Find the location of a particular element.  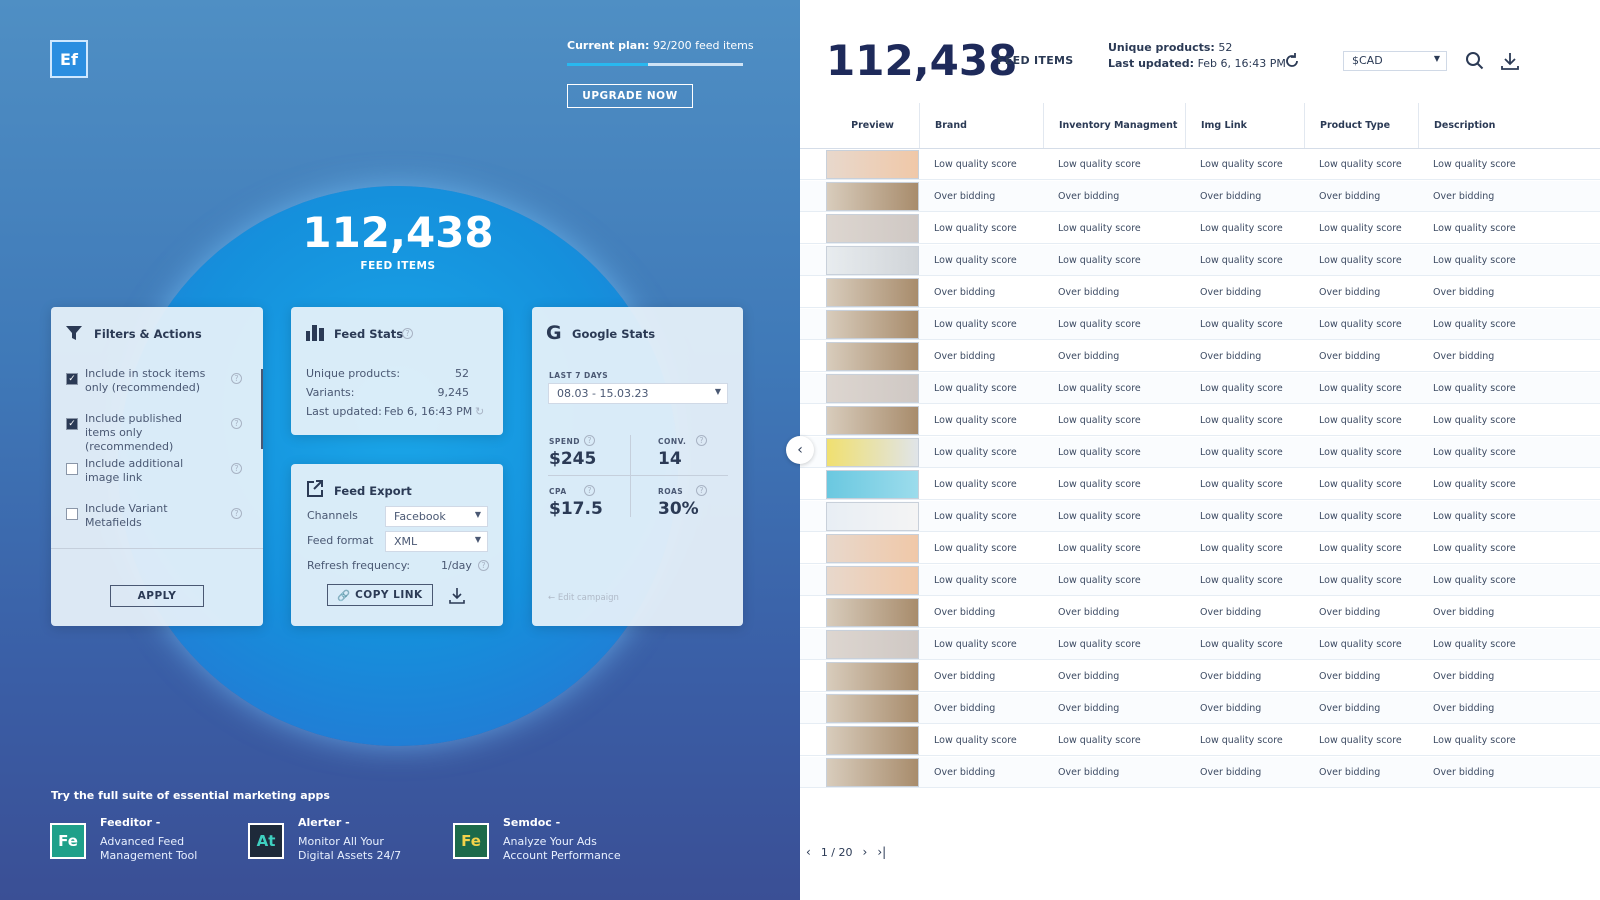

channels-label: Channels is located at coordinates (332, 515).